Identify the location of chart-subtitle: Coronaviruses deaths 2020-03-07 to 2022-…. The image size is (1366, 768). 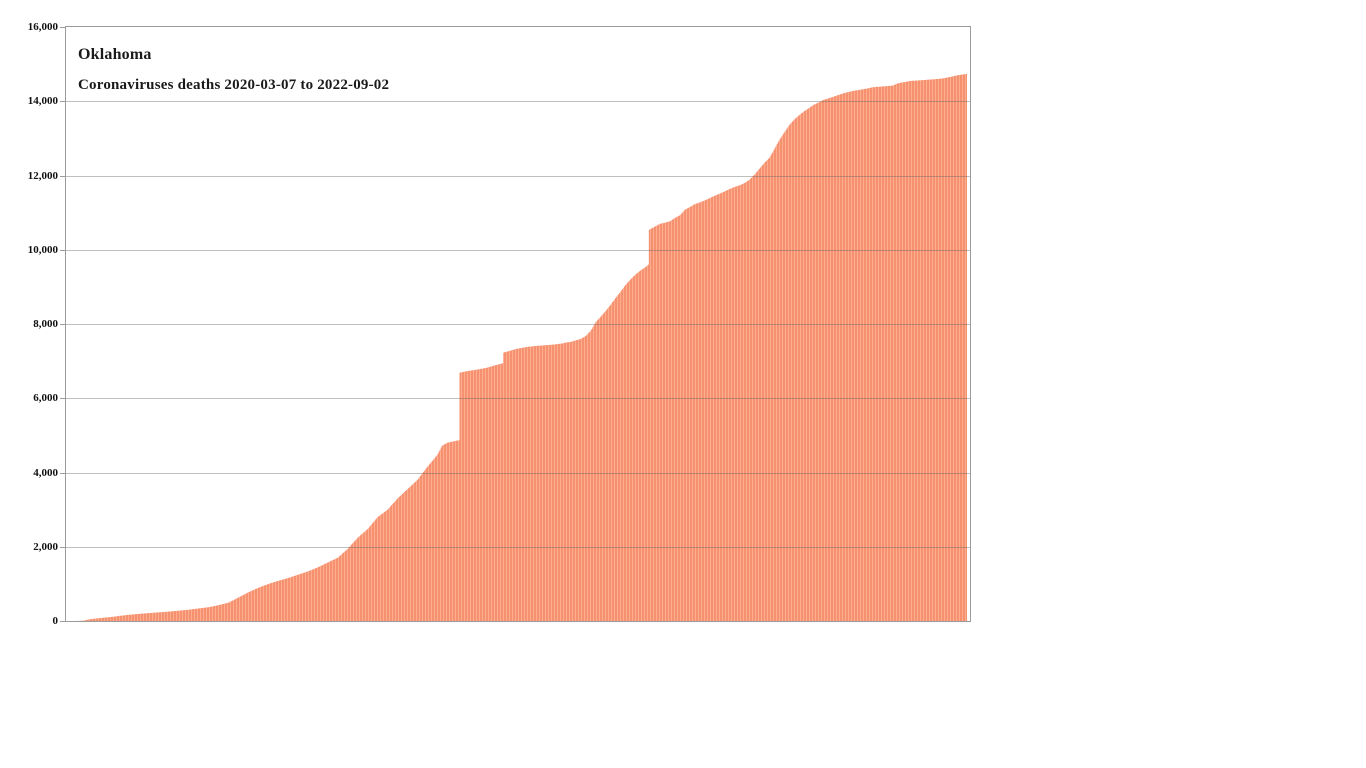
(234, 85).